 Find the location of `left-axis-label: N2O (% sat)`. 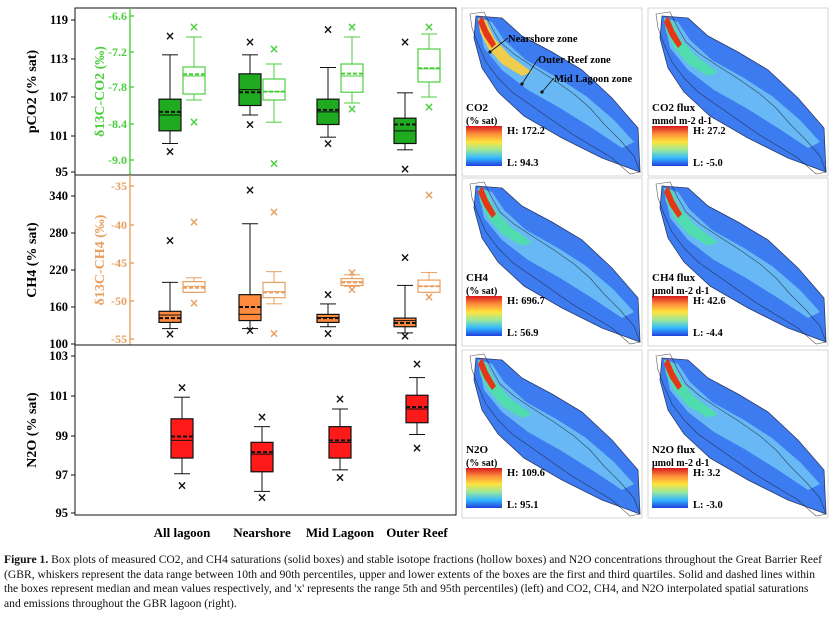

left-axis-label: N2O (% sat) is located at coordinates (32, 430).